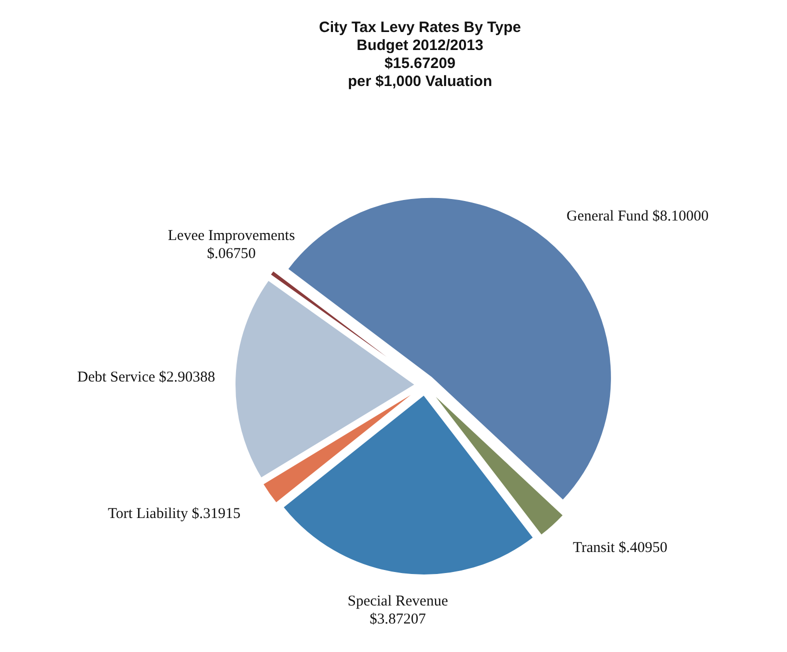 This screenshot has width=787, height=652. I want to click on text: $15.67209, so click(420, 63).